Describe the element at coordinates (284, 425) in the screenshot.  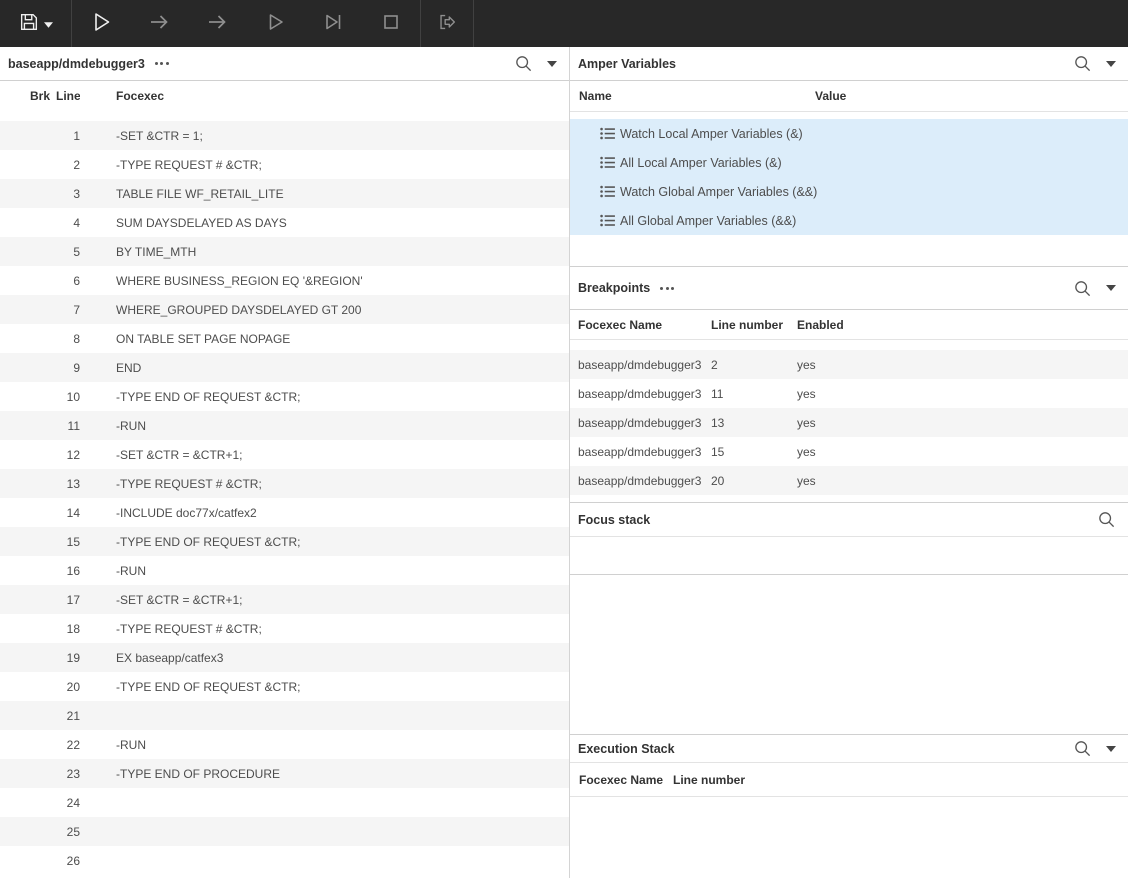
I see `code-row: 11 -RUN` at that location.